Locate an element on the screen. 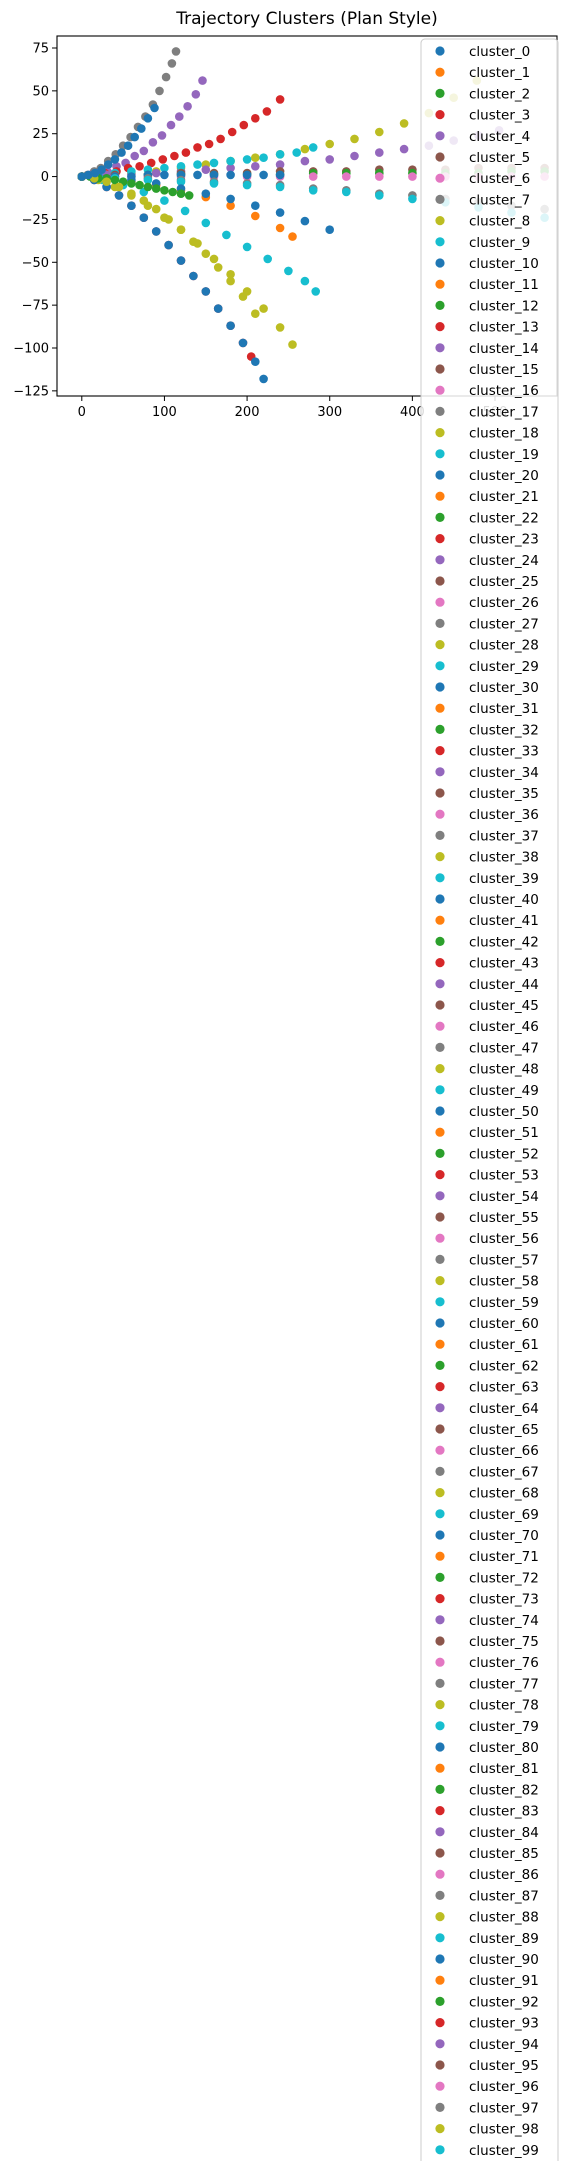 Image resolution: width=563 pixels, height=2165 pixels. legend-label: cluster_81 is located at coordinates (504, 1769).